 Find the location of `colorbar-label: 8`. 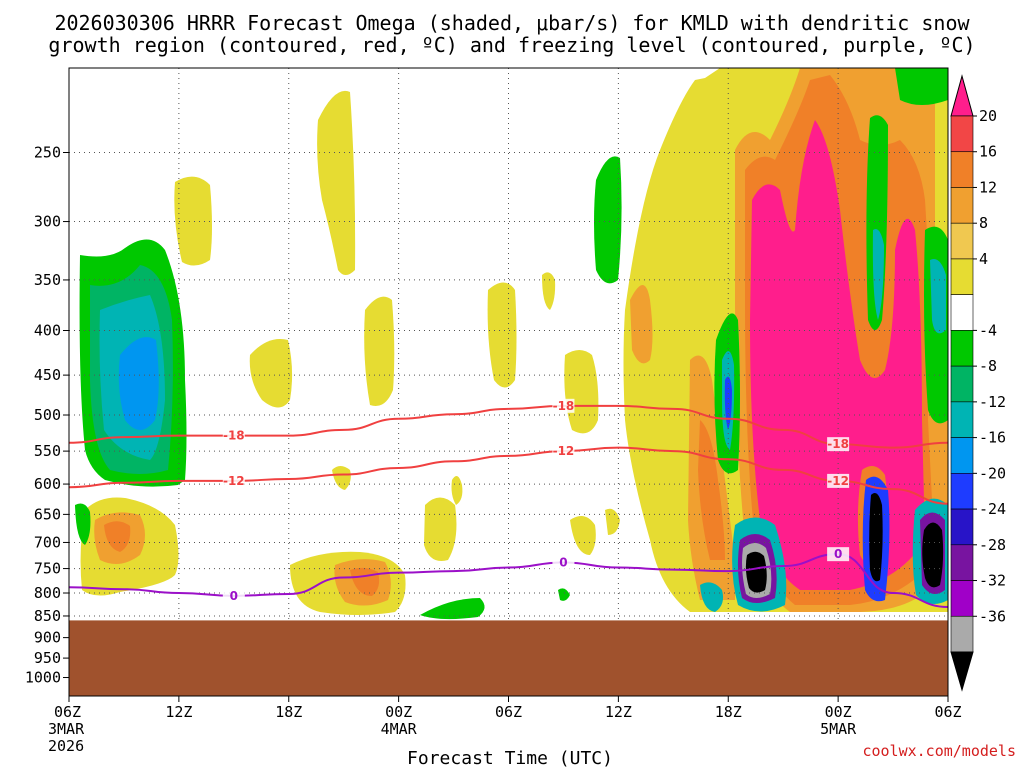

colorbar-label: 8 is located at coordinates (983, 223).